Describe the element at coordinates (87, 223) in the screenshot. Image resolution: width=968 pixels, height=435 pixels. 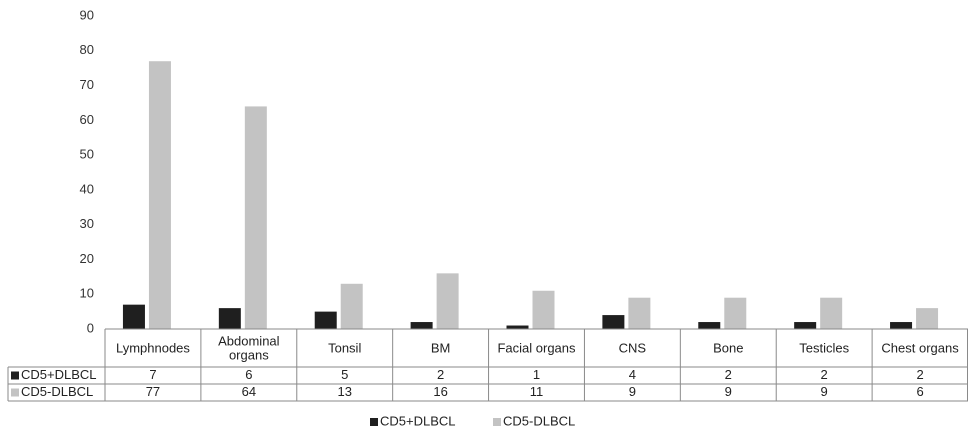
I see `y-tick-label: 30` at that location.